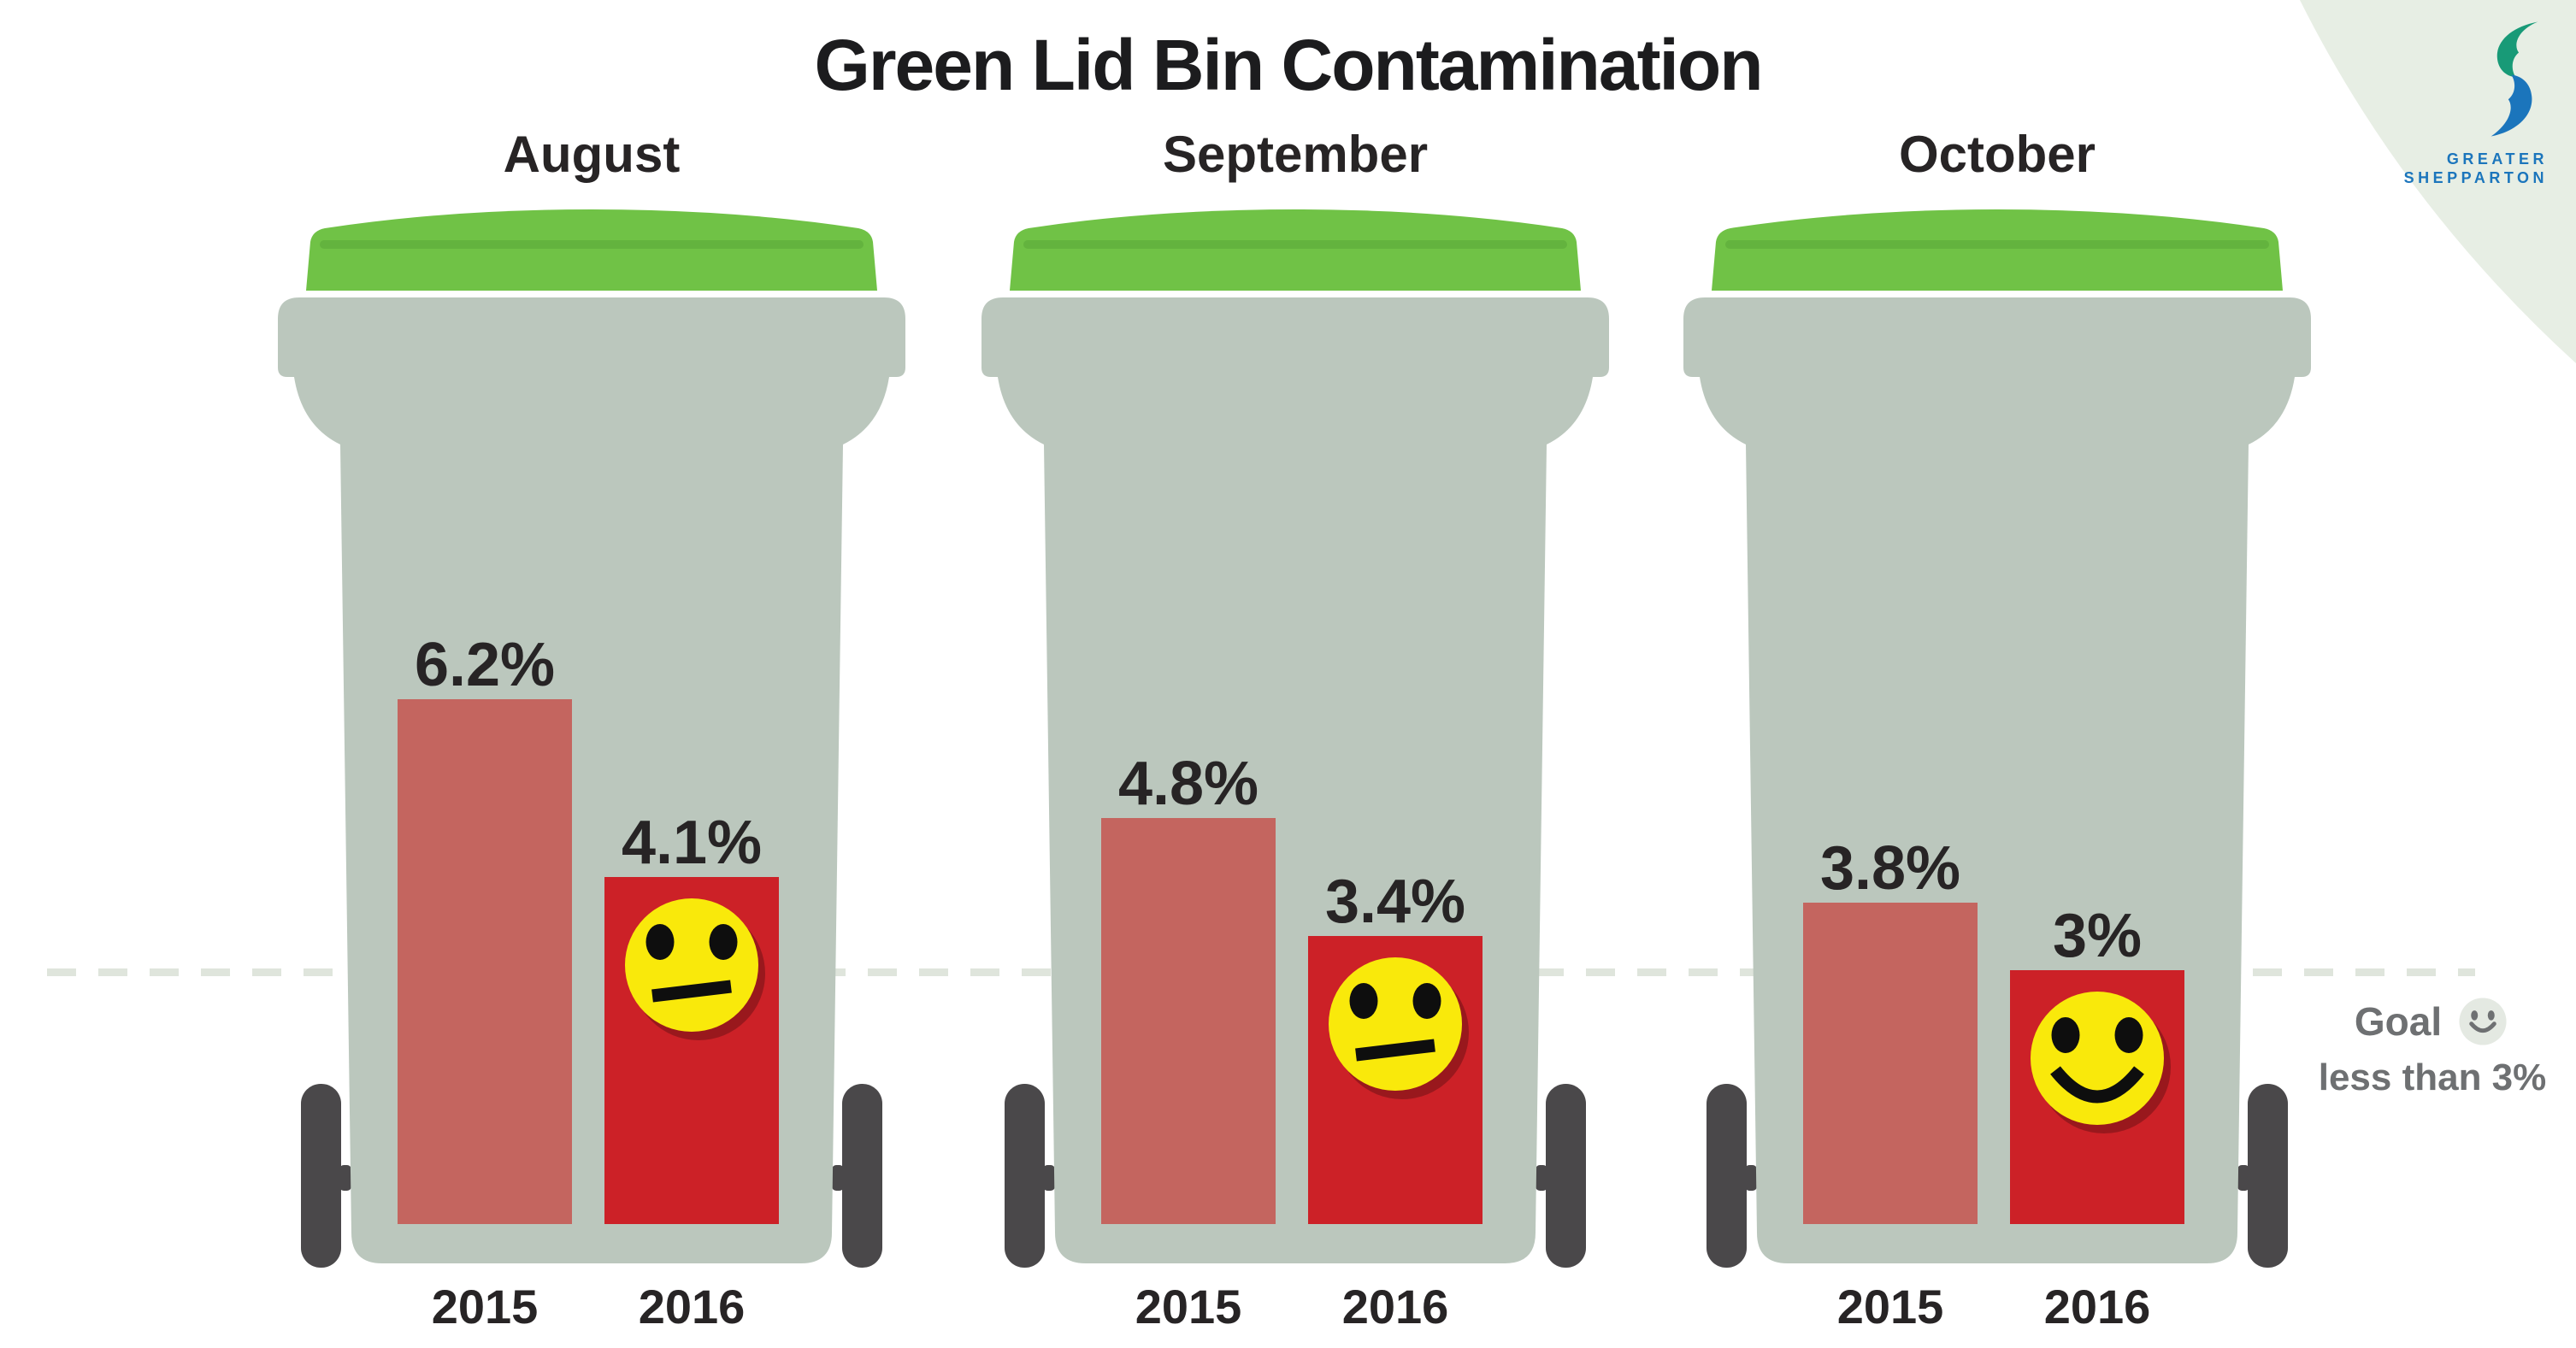 This screenshot has width=2576, height=1348. I want to click on value-label-2016: 3%, so click(2097, 936).